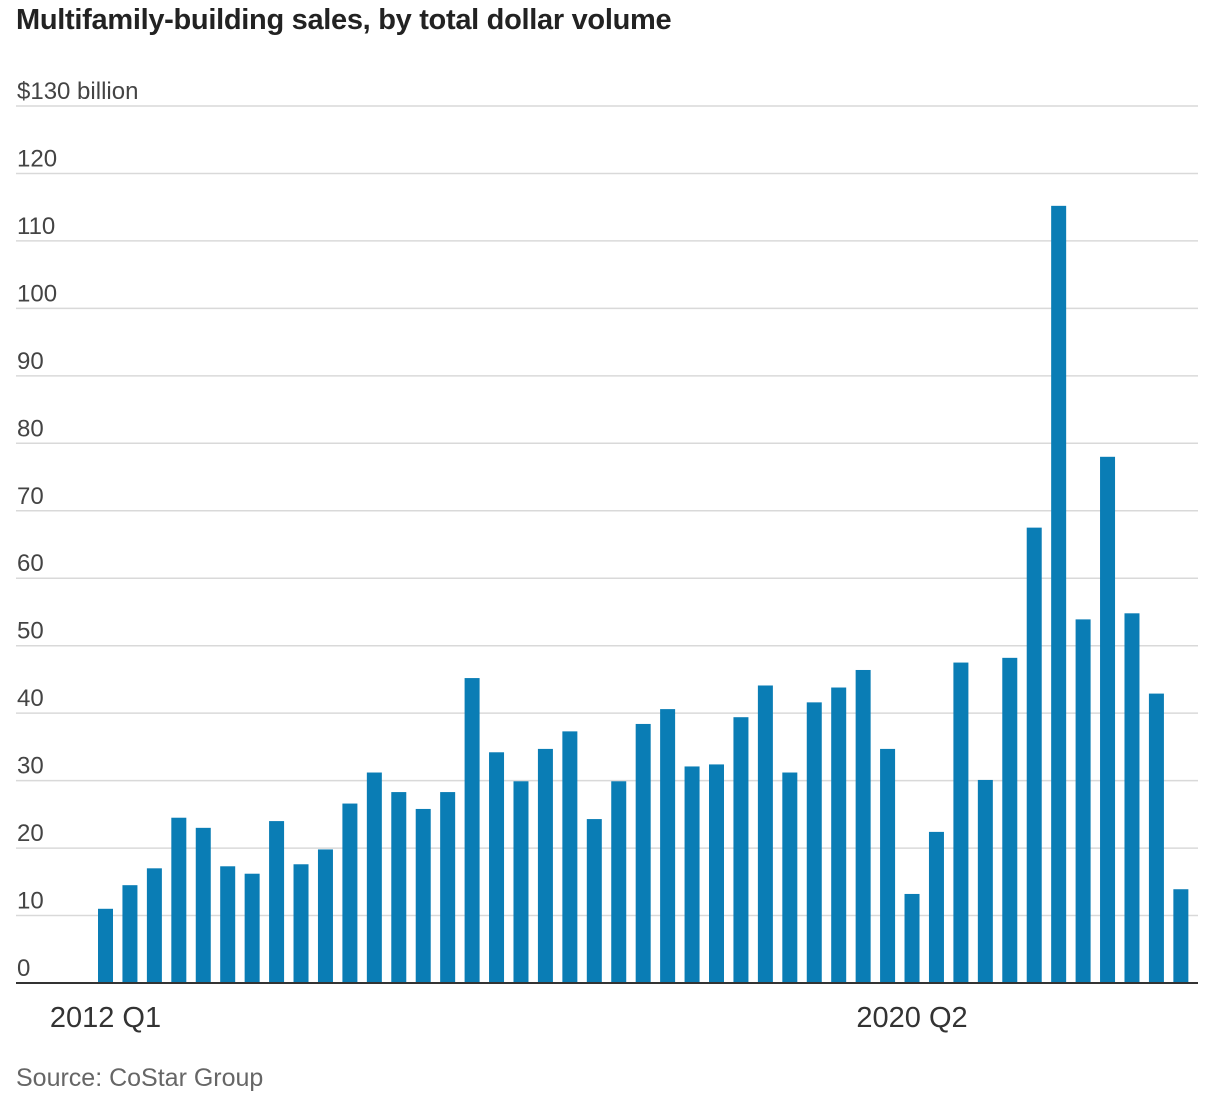  I want to click on x-tick-label: 2012 Q1, so click(105, 1018).